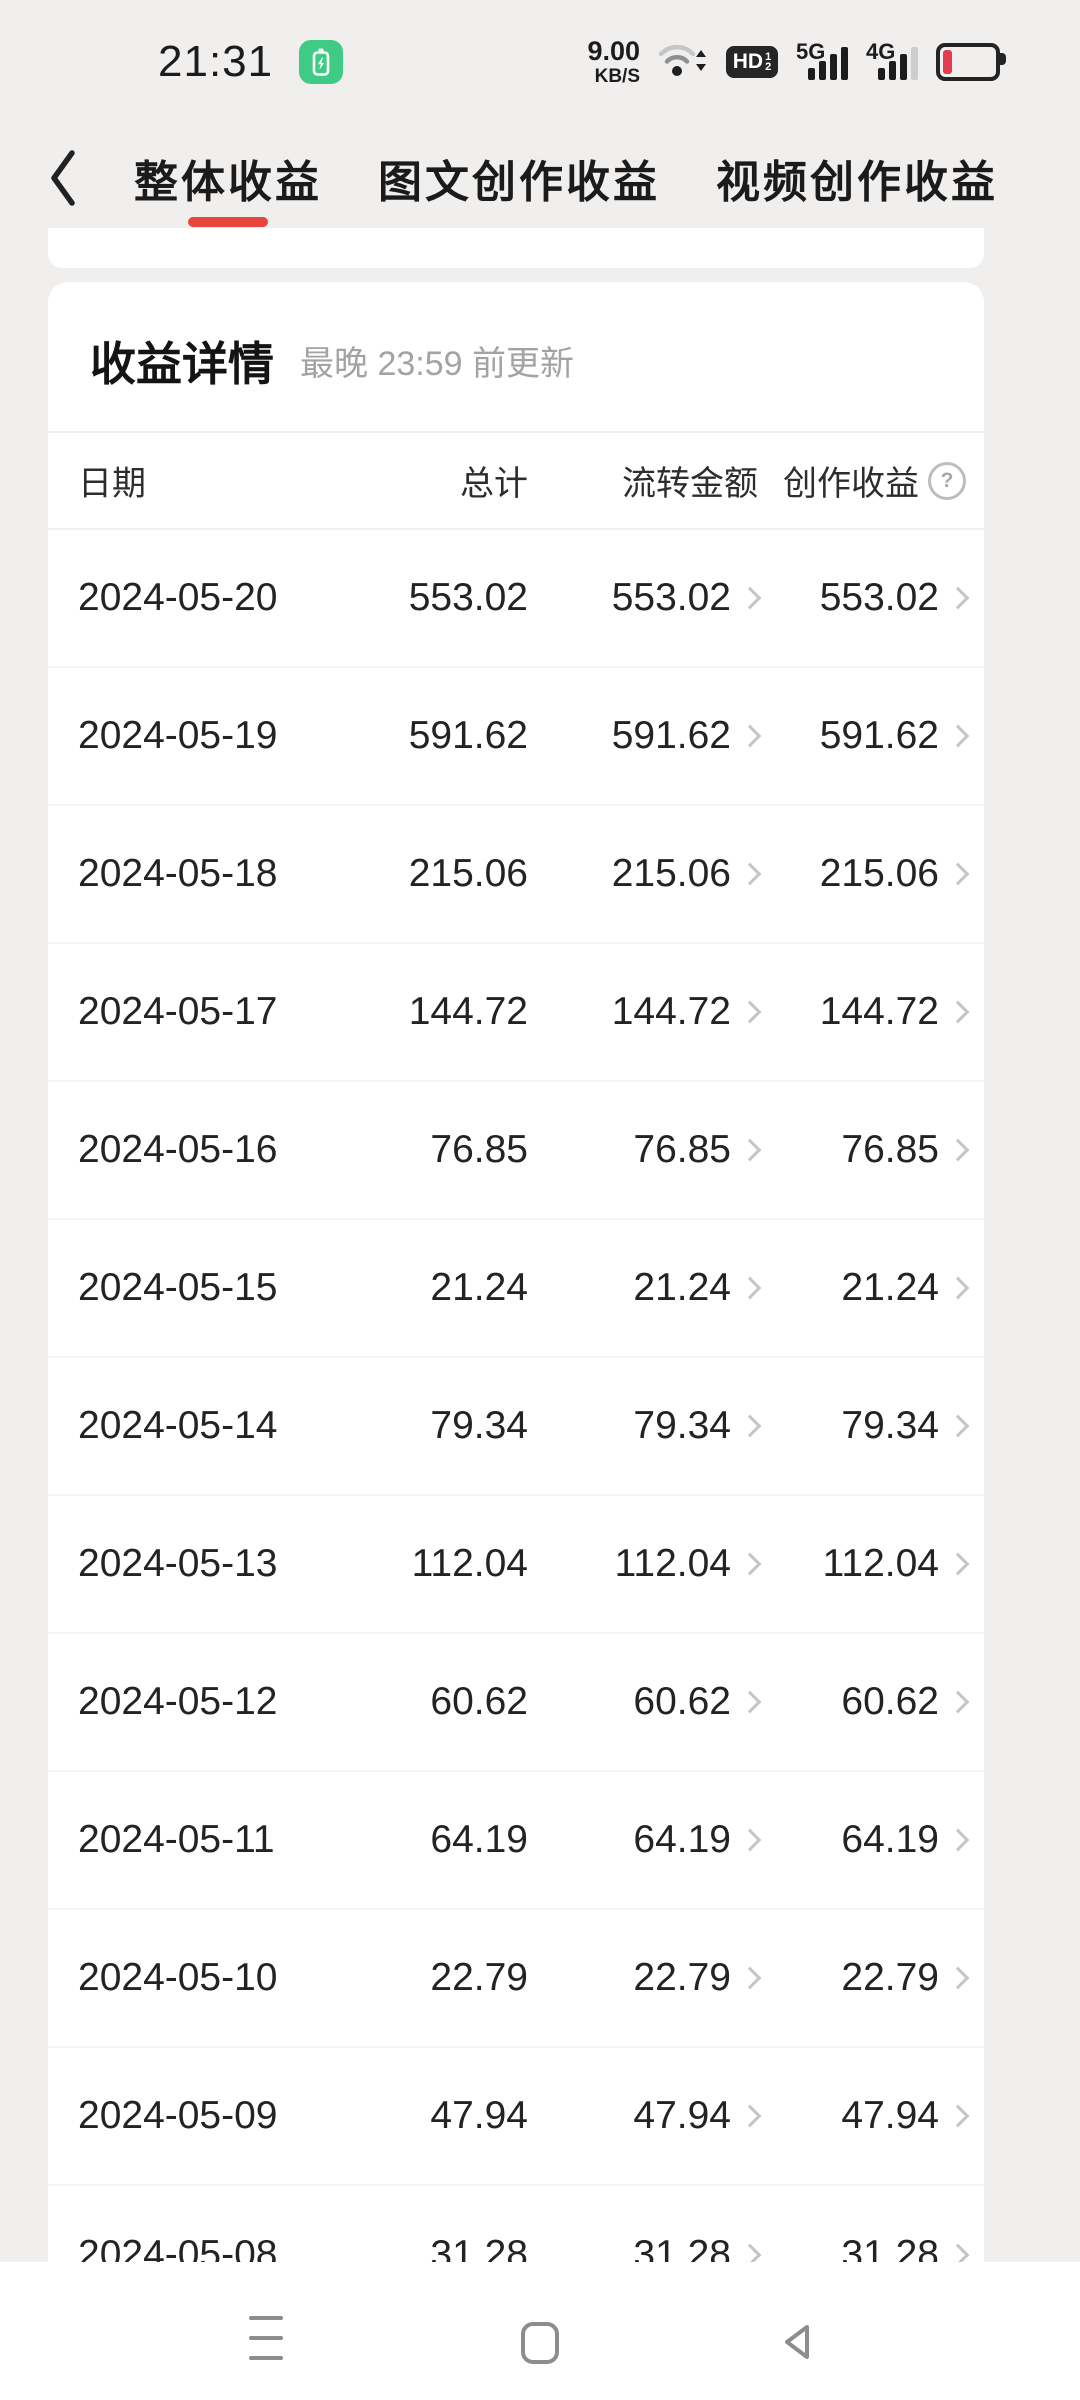 Image resolution: width=1080 pixels, height=2400 pixels. Describe the element at coordinates (947, 480) in the screenshot. I see `help-icon: ?` at that location.